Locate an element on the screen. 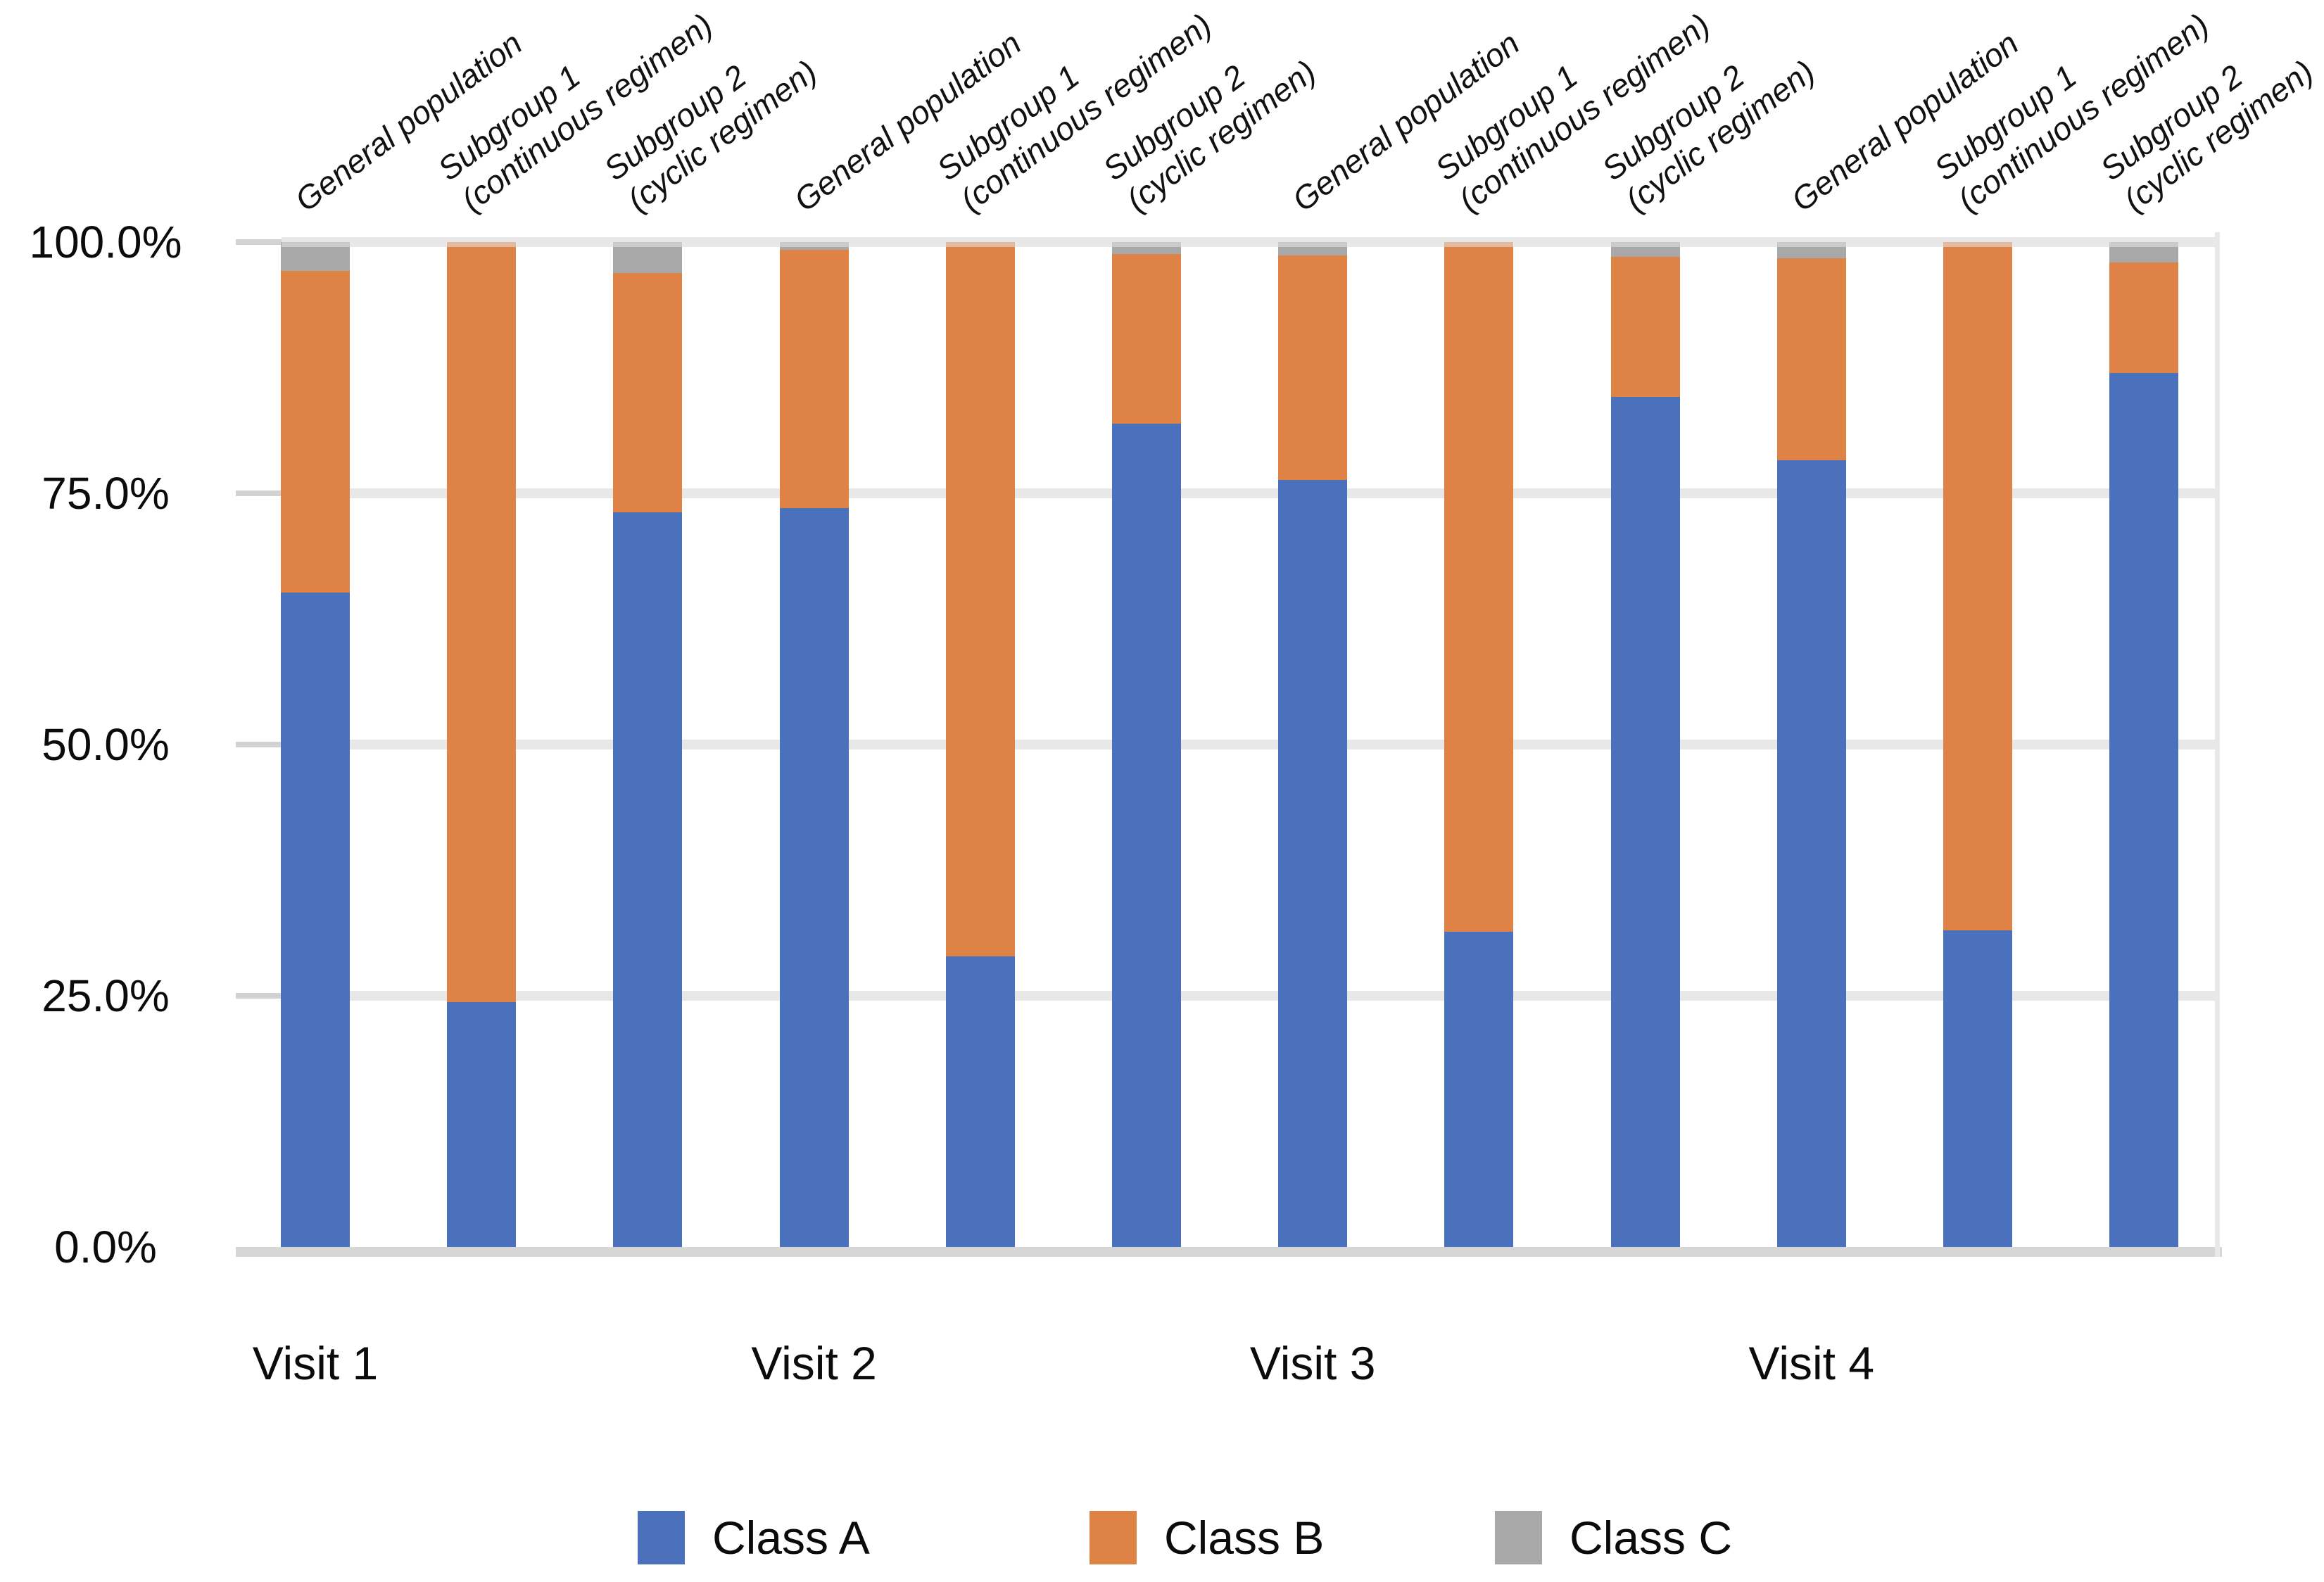 This screenshot has height=1582, width=2324. legend-item-class-c: Class C is located at coordinates (1643, 1537).